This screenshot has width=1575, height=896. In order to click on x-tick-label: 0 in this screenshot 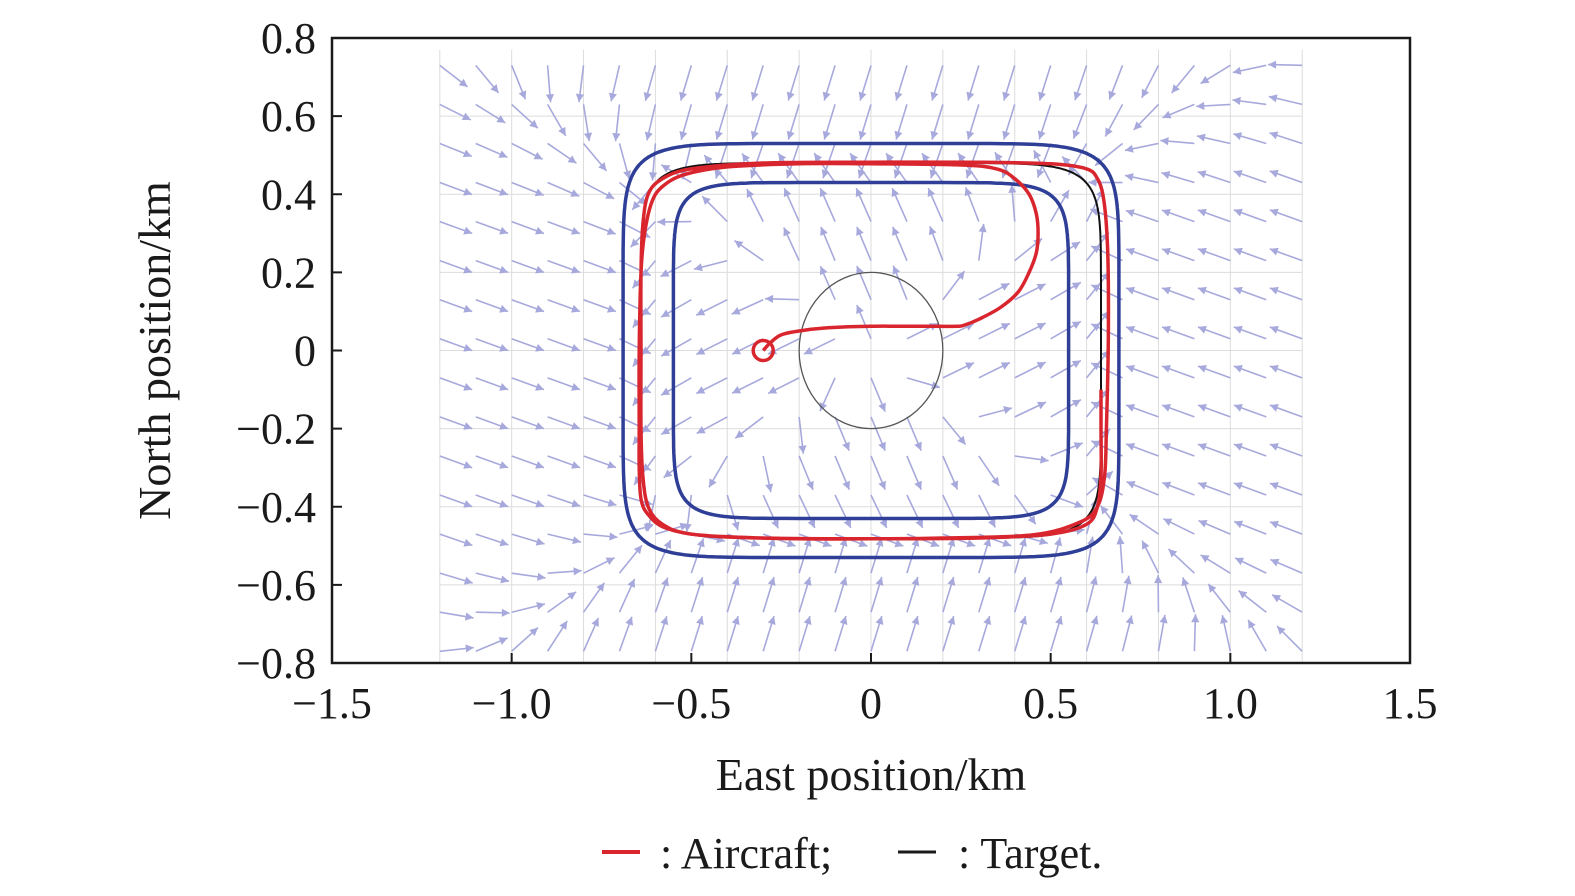, I will do `click(871, 703)`.